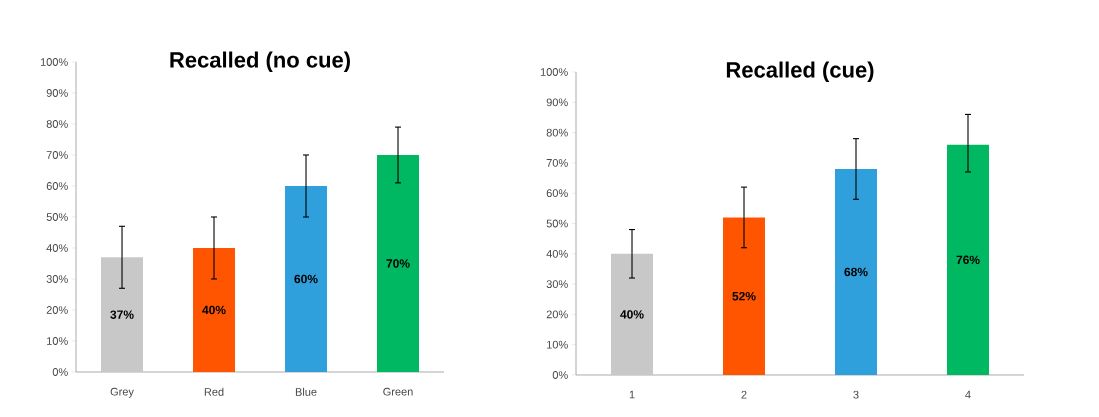 The image size is (1099, 417). Describe the element at coordinates (968, 394) in the screenshot. I see `x-tick-label: 4` at that location.